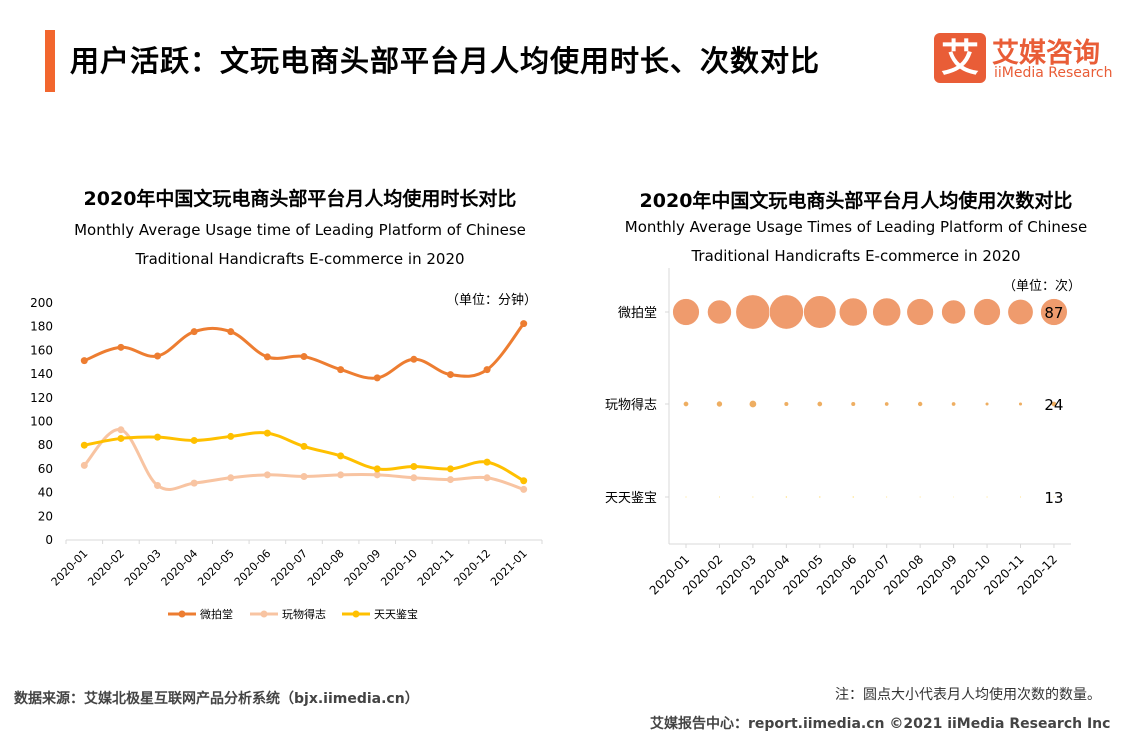 Image resolution: width=1134 pixels, height=737 pixels. What do you see at coordinates (304, 351) in the screenshot?
I see `series-line-微拍堂` at bounding box center [304, 351].